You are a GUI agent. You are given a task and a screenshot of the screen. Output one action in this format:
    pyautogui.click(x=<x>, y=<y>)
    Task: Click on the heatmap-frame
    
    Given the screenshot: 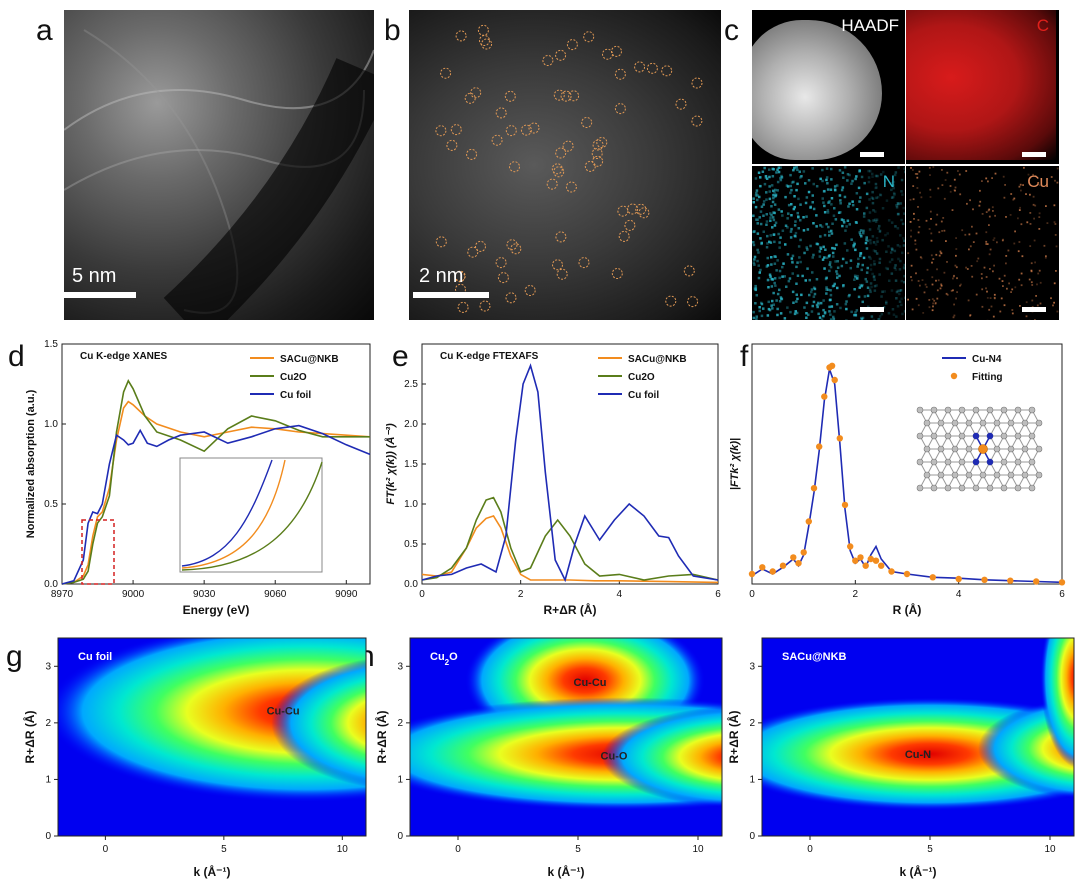 What is the action you would take?
    pyautogui.click(x=918, y=737)
    